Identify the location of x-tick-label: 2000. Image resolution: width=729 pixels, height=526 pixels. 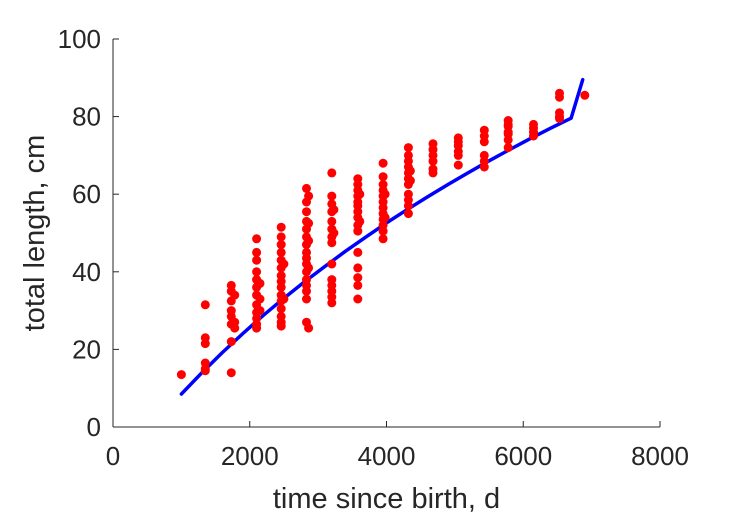
(250, 456).